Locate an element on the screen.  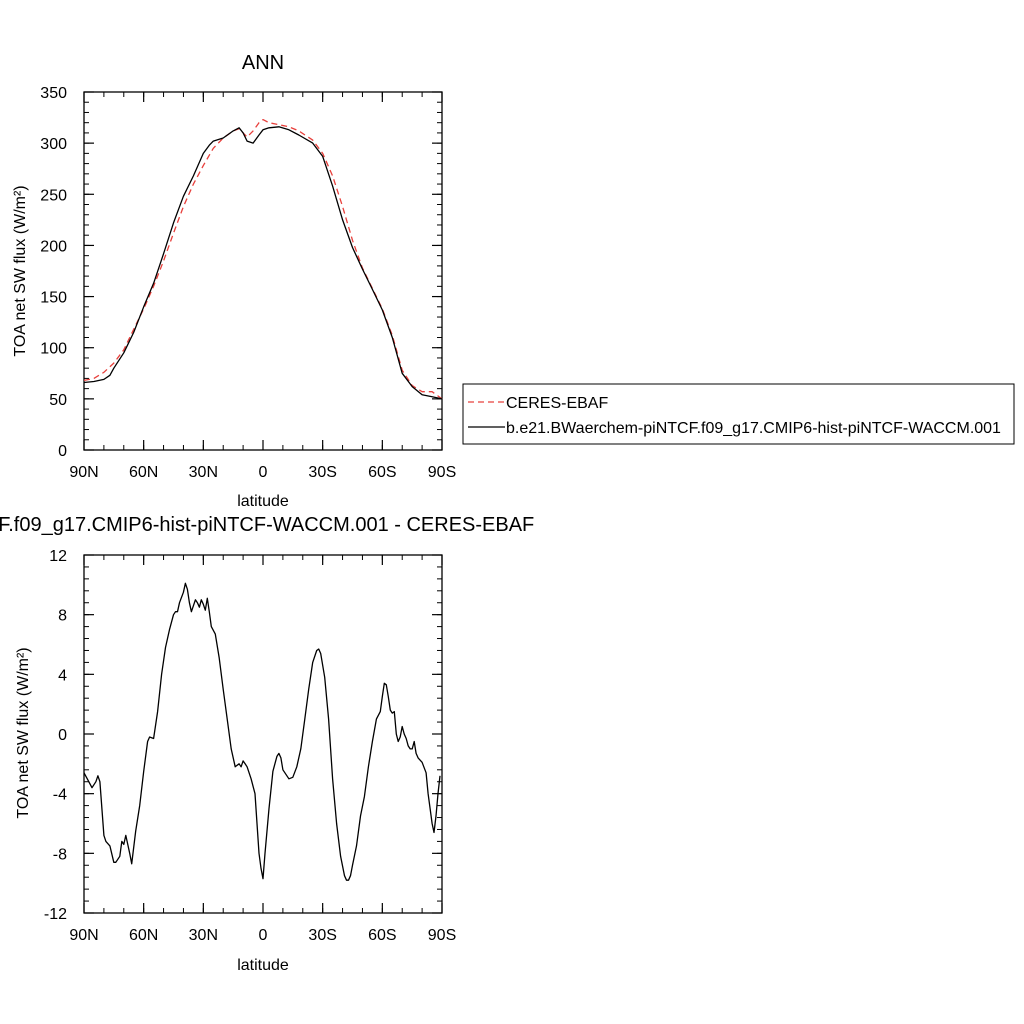
legend-label-ceres: CERES-EBAF is located at coordinates (557, 403).